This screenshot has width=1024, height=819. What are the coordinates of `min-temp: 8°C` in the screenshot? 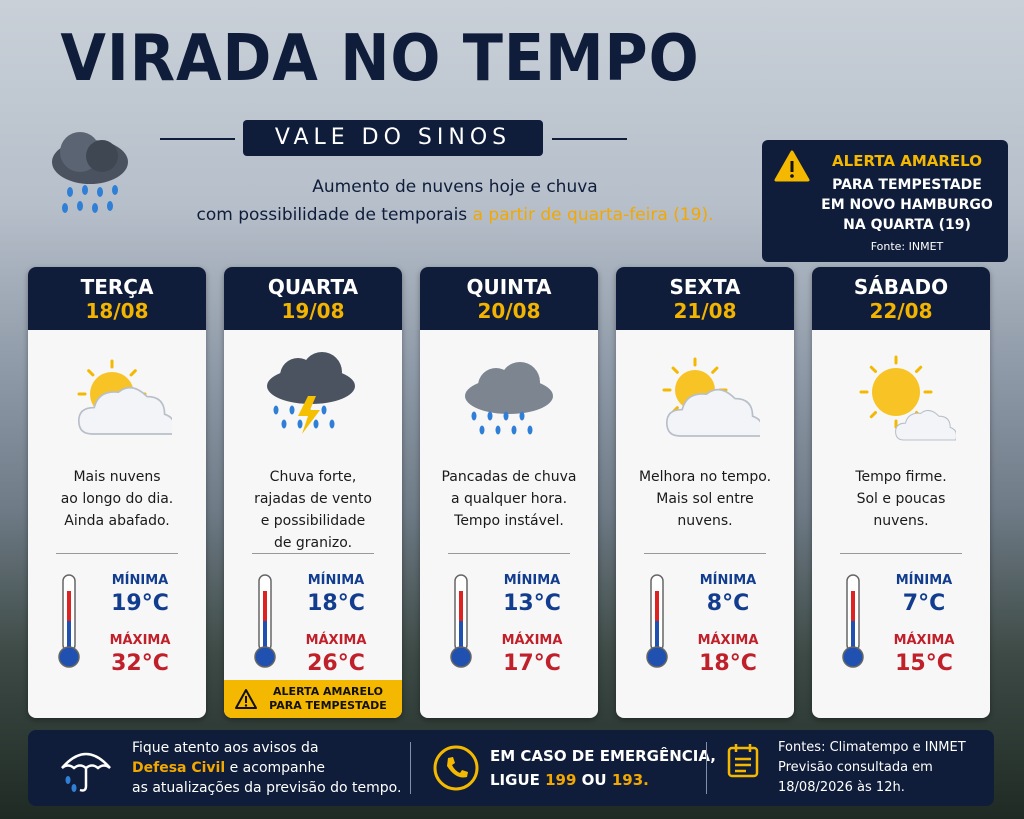 It's located at (728, 603).